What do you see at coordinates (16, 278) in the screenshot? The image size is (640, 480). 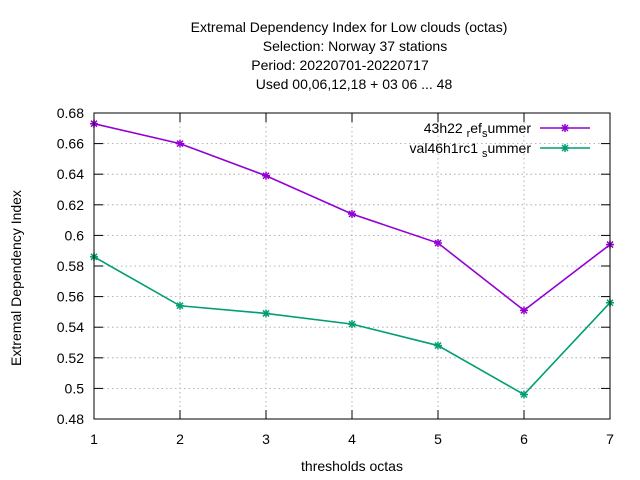 I see `y-axis-label: Extremal Dependency Index` at bounding box center [16, 278].